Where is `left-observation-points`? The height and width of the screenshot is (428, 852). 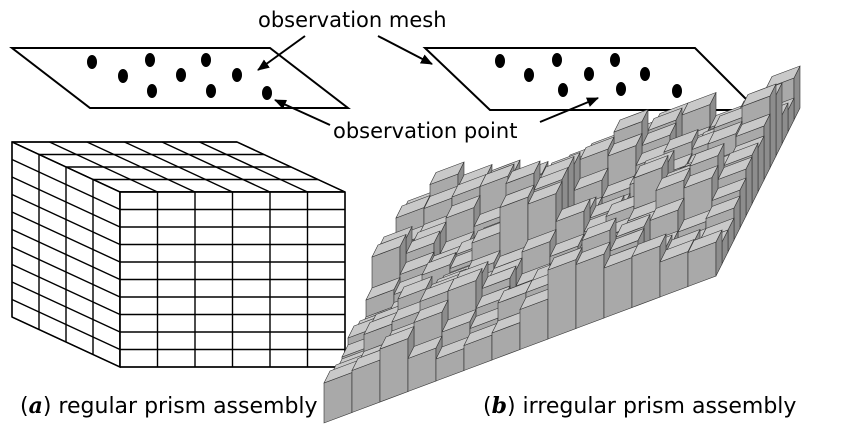
left-observation-points is located at coordinates (179, 76).